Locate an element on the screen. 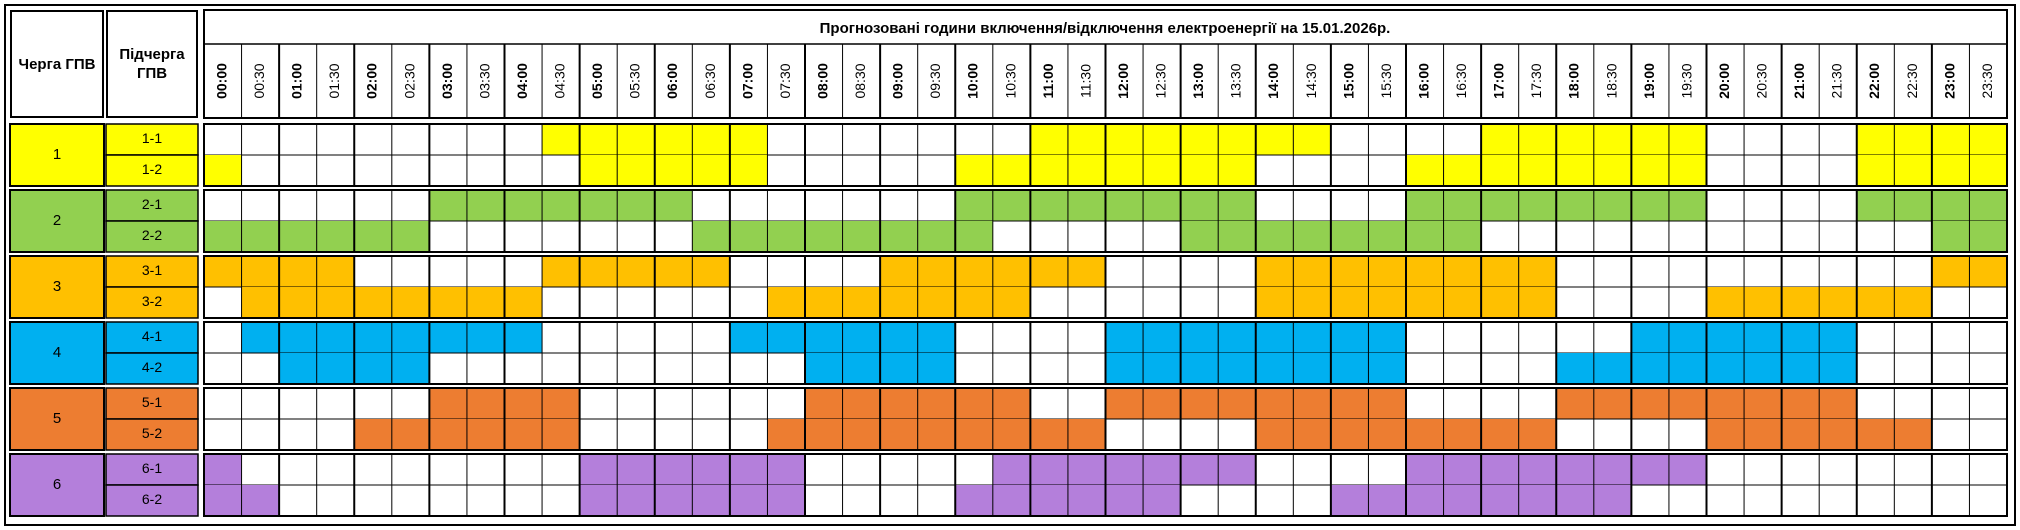 This screenshot has width=2020, height=530. time-label: 23:30 is located at coordinates (1987, 80).